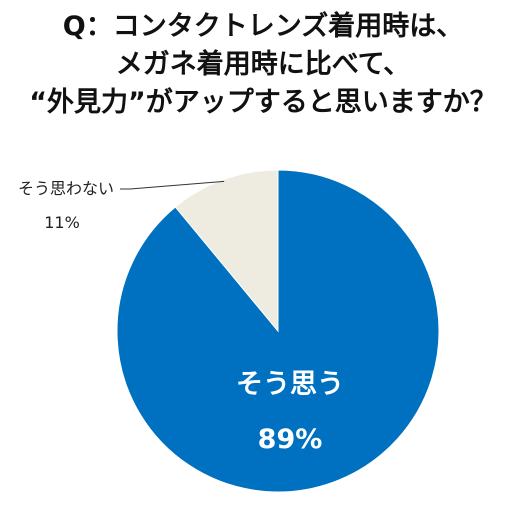  Describe the element at coordinates (290, 384) in the screenshot. I see `slice-label-0: そう思う` at that location.